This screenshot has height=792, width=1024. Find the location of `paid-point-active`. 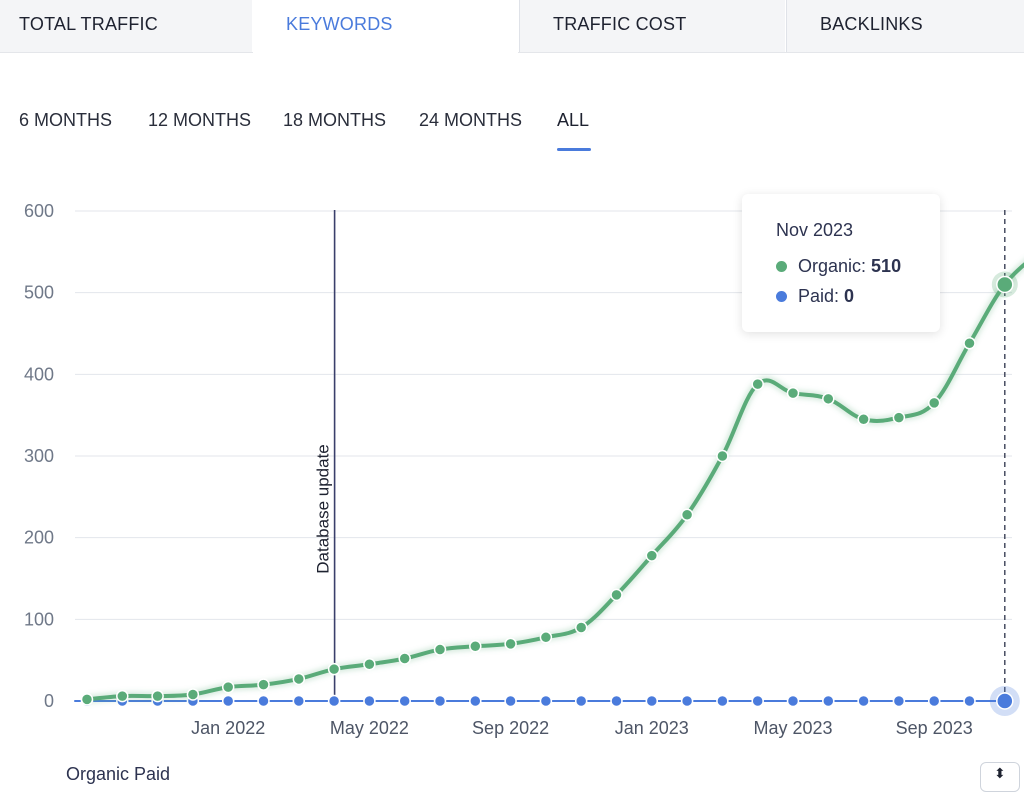

paid-point-active is located at coordinates (1005, 701).